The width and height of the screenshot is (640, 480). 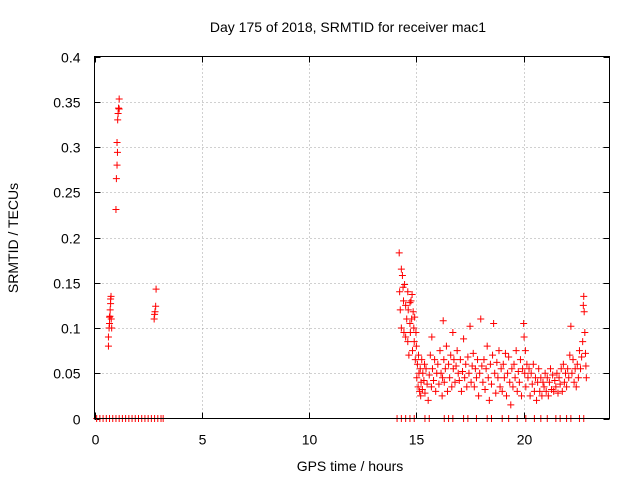 What do you see at coordinates (13, 238) in the screenshot?
I see `y-axis-label: SRMTID / TECUs` at bounding box center [13, 238].